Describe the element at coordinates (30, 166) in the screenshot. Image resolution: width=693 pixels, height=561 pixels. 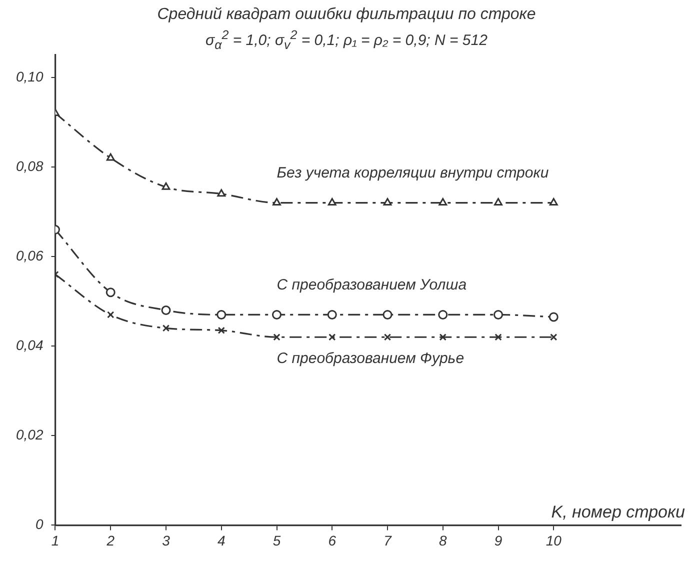
I see `y-tick-label: 0,08` at that location.